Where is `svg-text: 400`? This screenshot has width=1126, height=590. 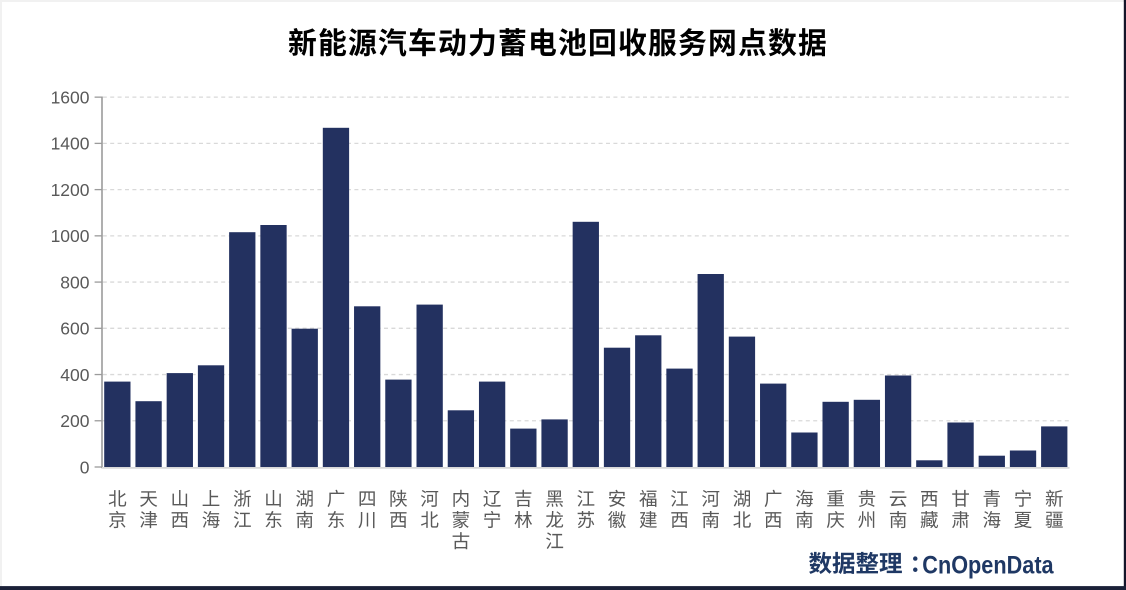 svg-text: 400 is located at coordinates (74, 375).